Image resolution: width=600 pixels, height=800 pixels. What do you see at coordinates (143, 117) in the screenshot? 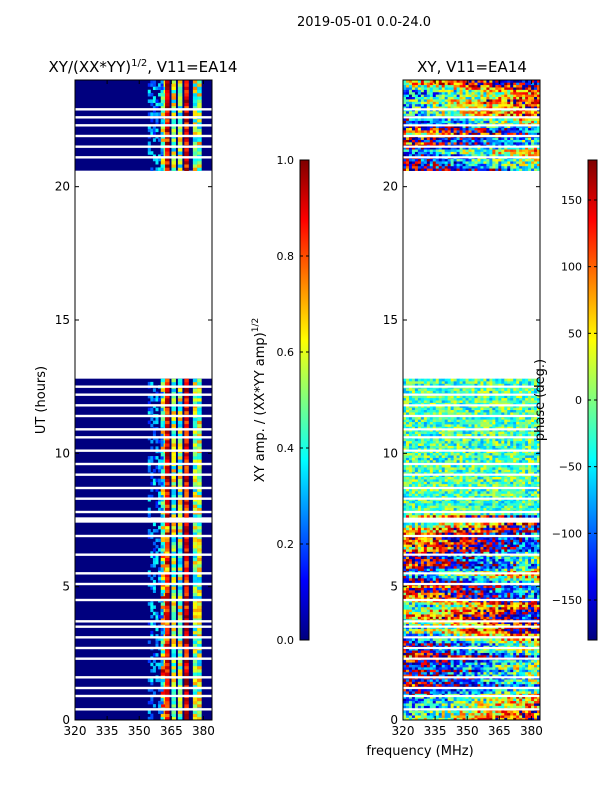
I see `amplitude-gap-row` at bounding box center [143, 117].